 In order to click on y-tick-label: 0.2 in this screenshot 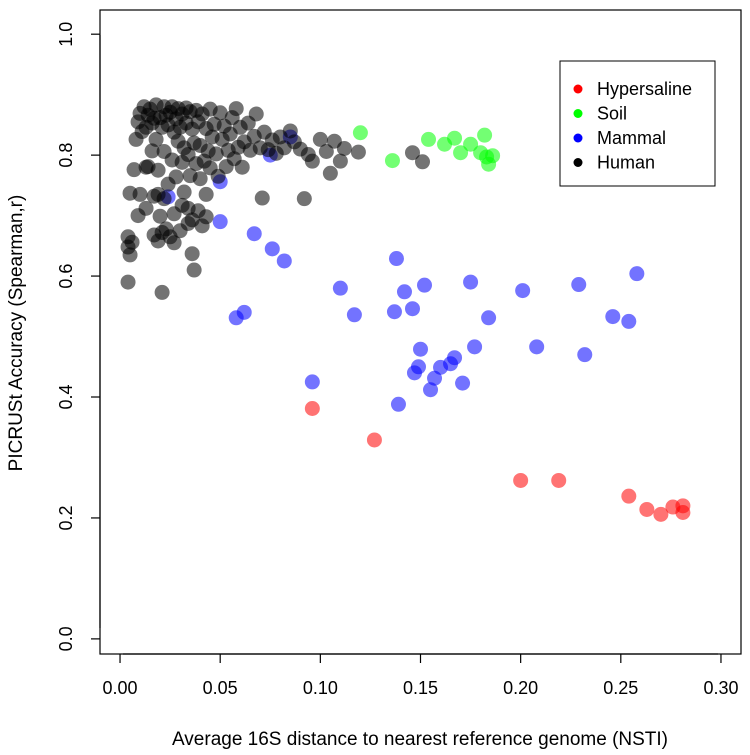, I will do `click(66, 517)`.